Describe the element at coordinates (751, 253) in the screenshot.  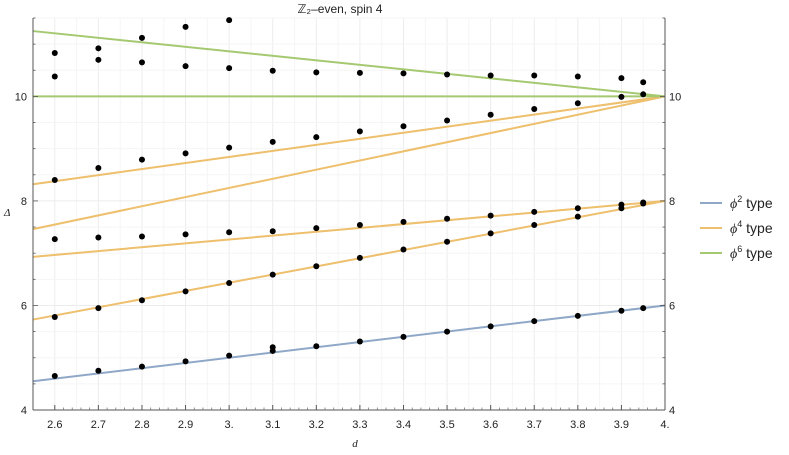
I see `legend-label: ϕ6 type` at that location.